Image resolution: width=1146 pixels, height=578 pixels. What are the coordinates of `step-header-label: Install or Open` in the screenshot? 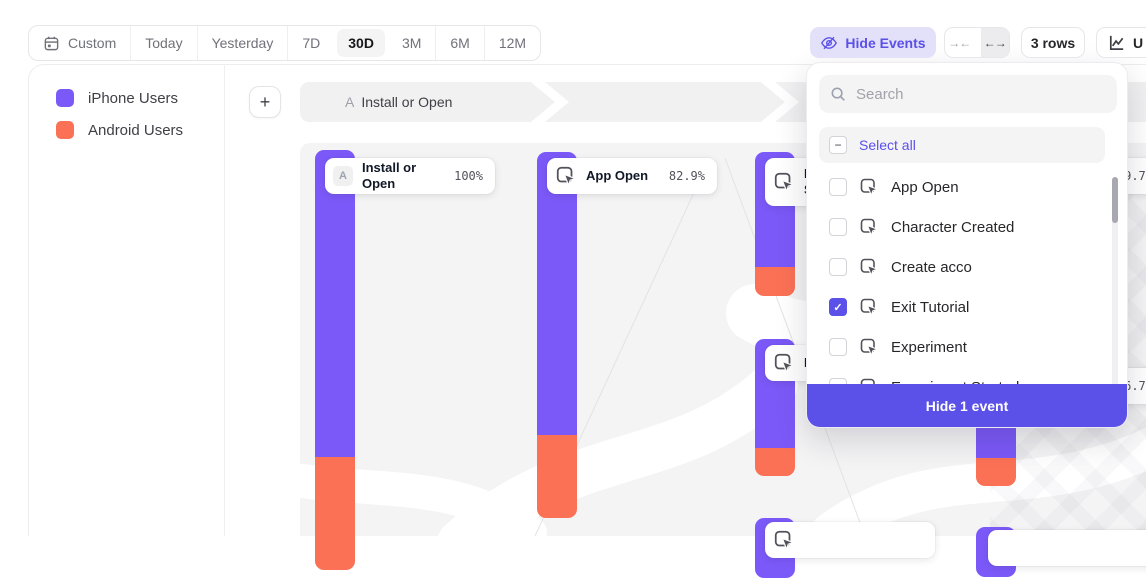 It's located at (407, 102).